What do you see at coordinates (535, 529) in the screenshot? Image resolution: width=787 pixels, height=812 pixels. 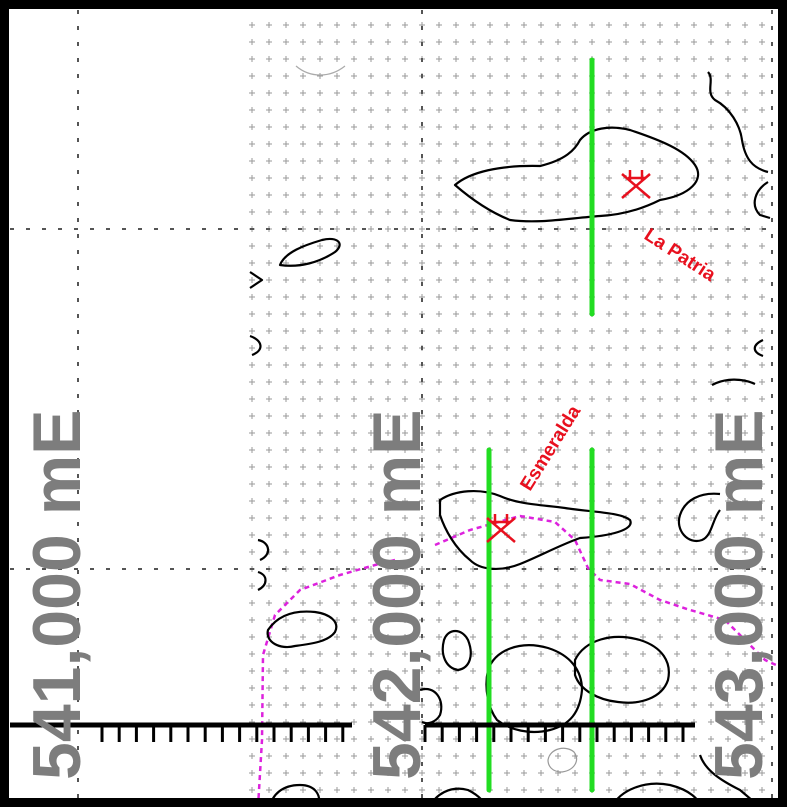 I see `contour-esmeralda` at bounding box center [535, 529].